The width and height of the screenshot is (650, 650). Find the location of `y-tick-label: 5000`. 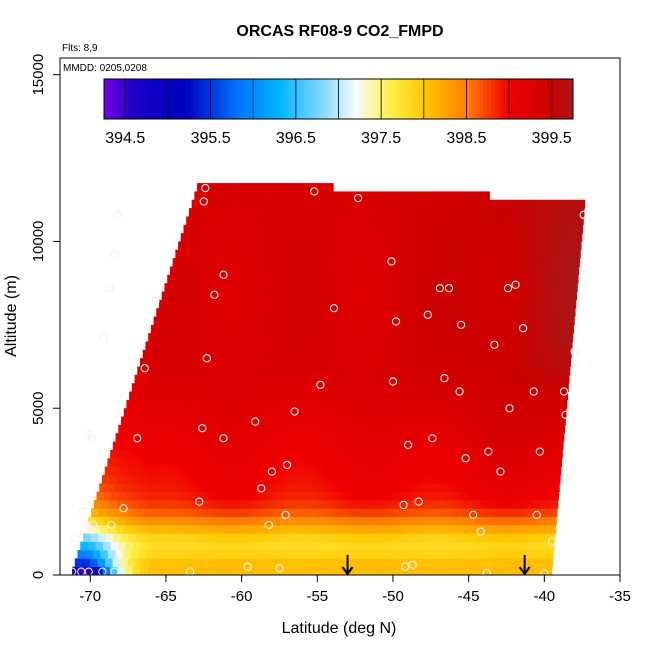

y-tick-label: 5000 is located at coordinates (38, 408).